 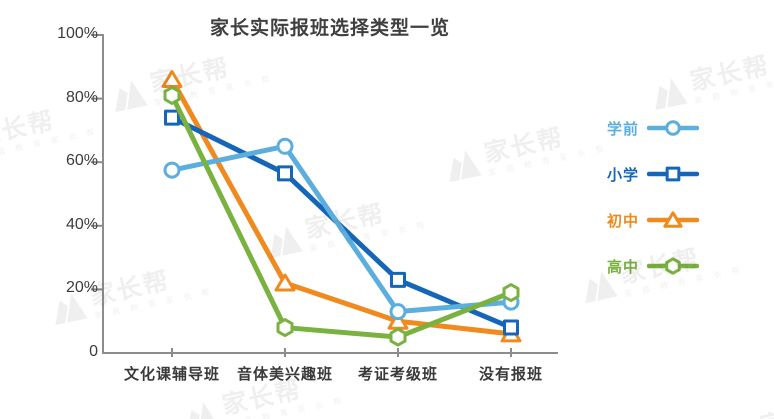 I want to click on legend-marker-triangle-icon, so click(x=673, y=219).